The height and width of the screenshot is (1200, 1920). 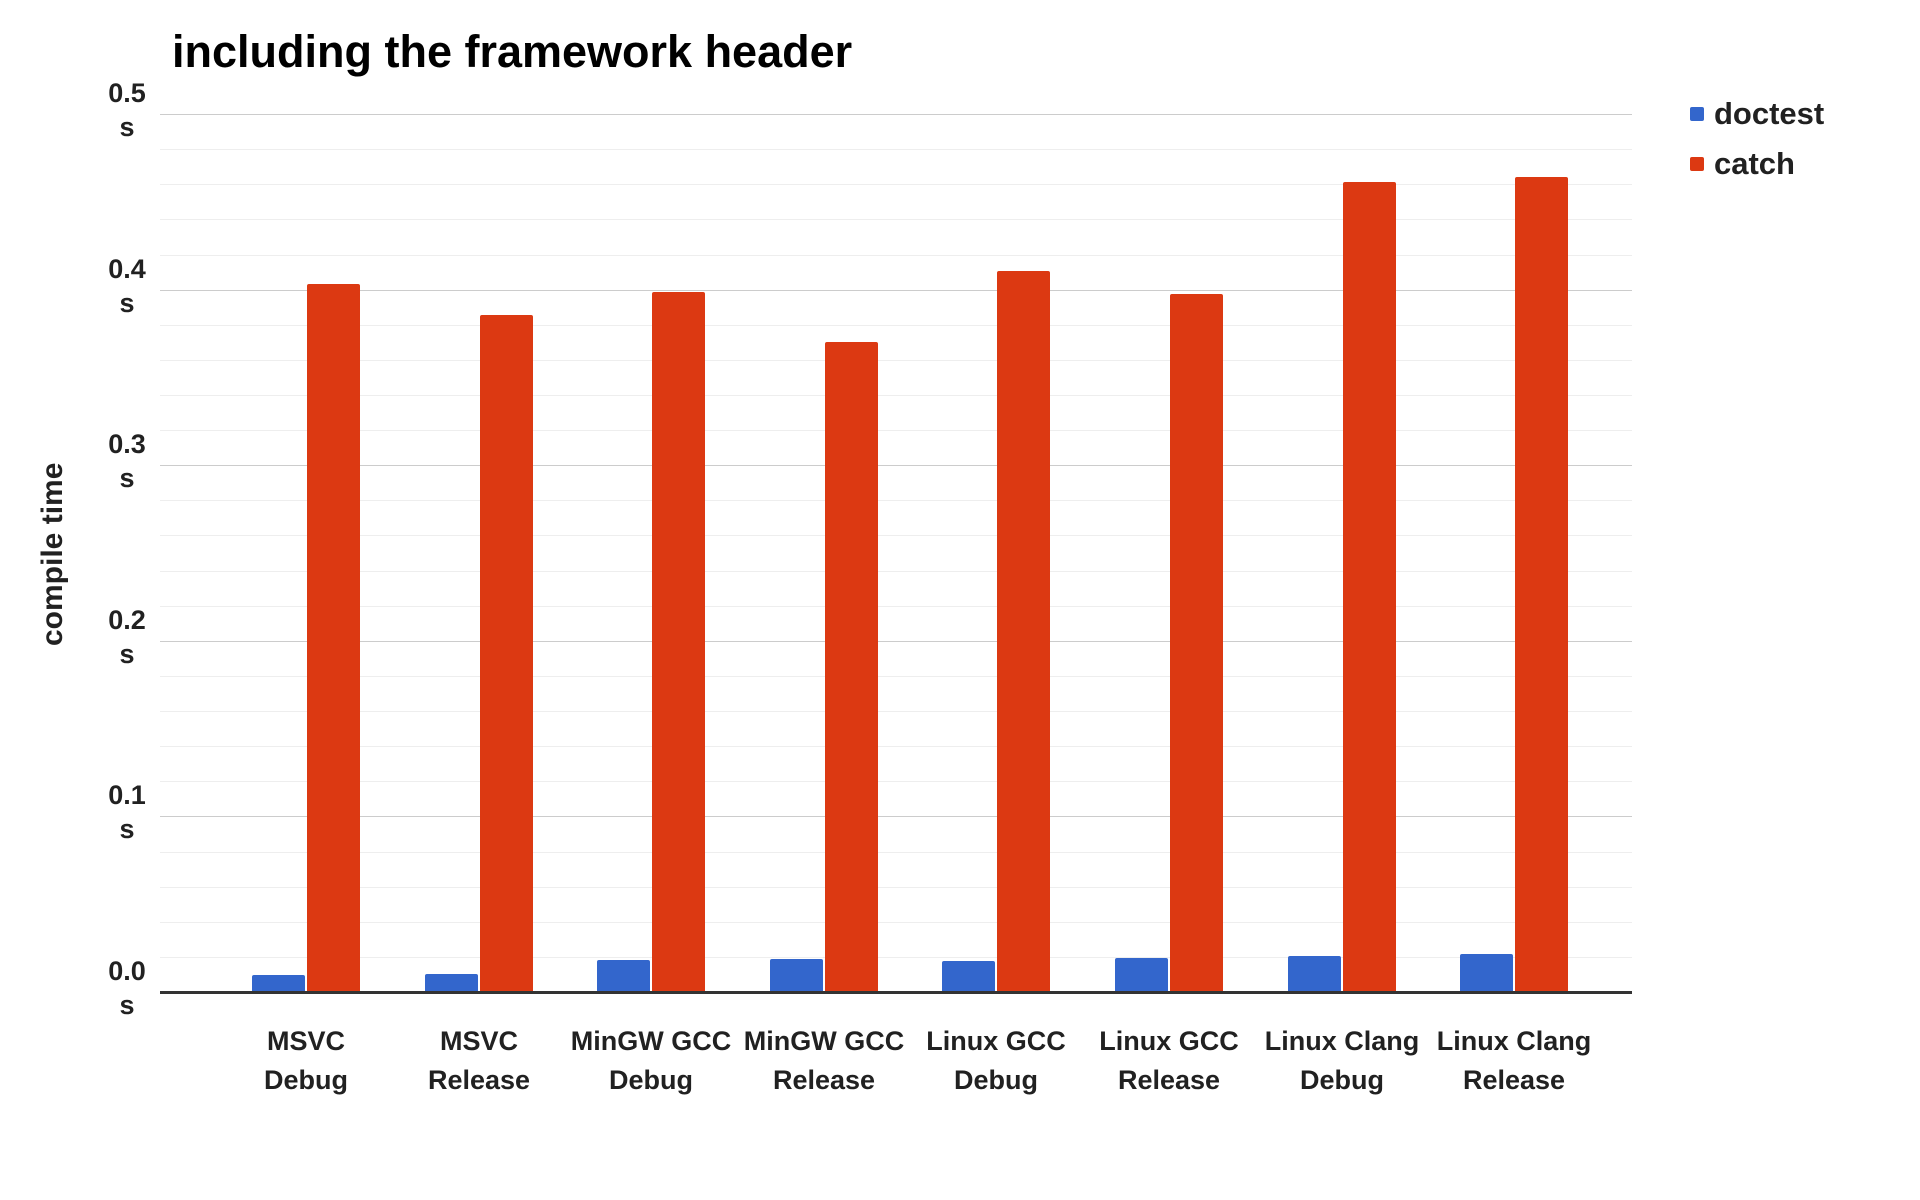 I want to click on legend-marker-catch, so click(x=1697, y=164).